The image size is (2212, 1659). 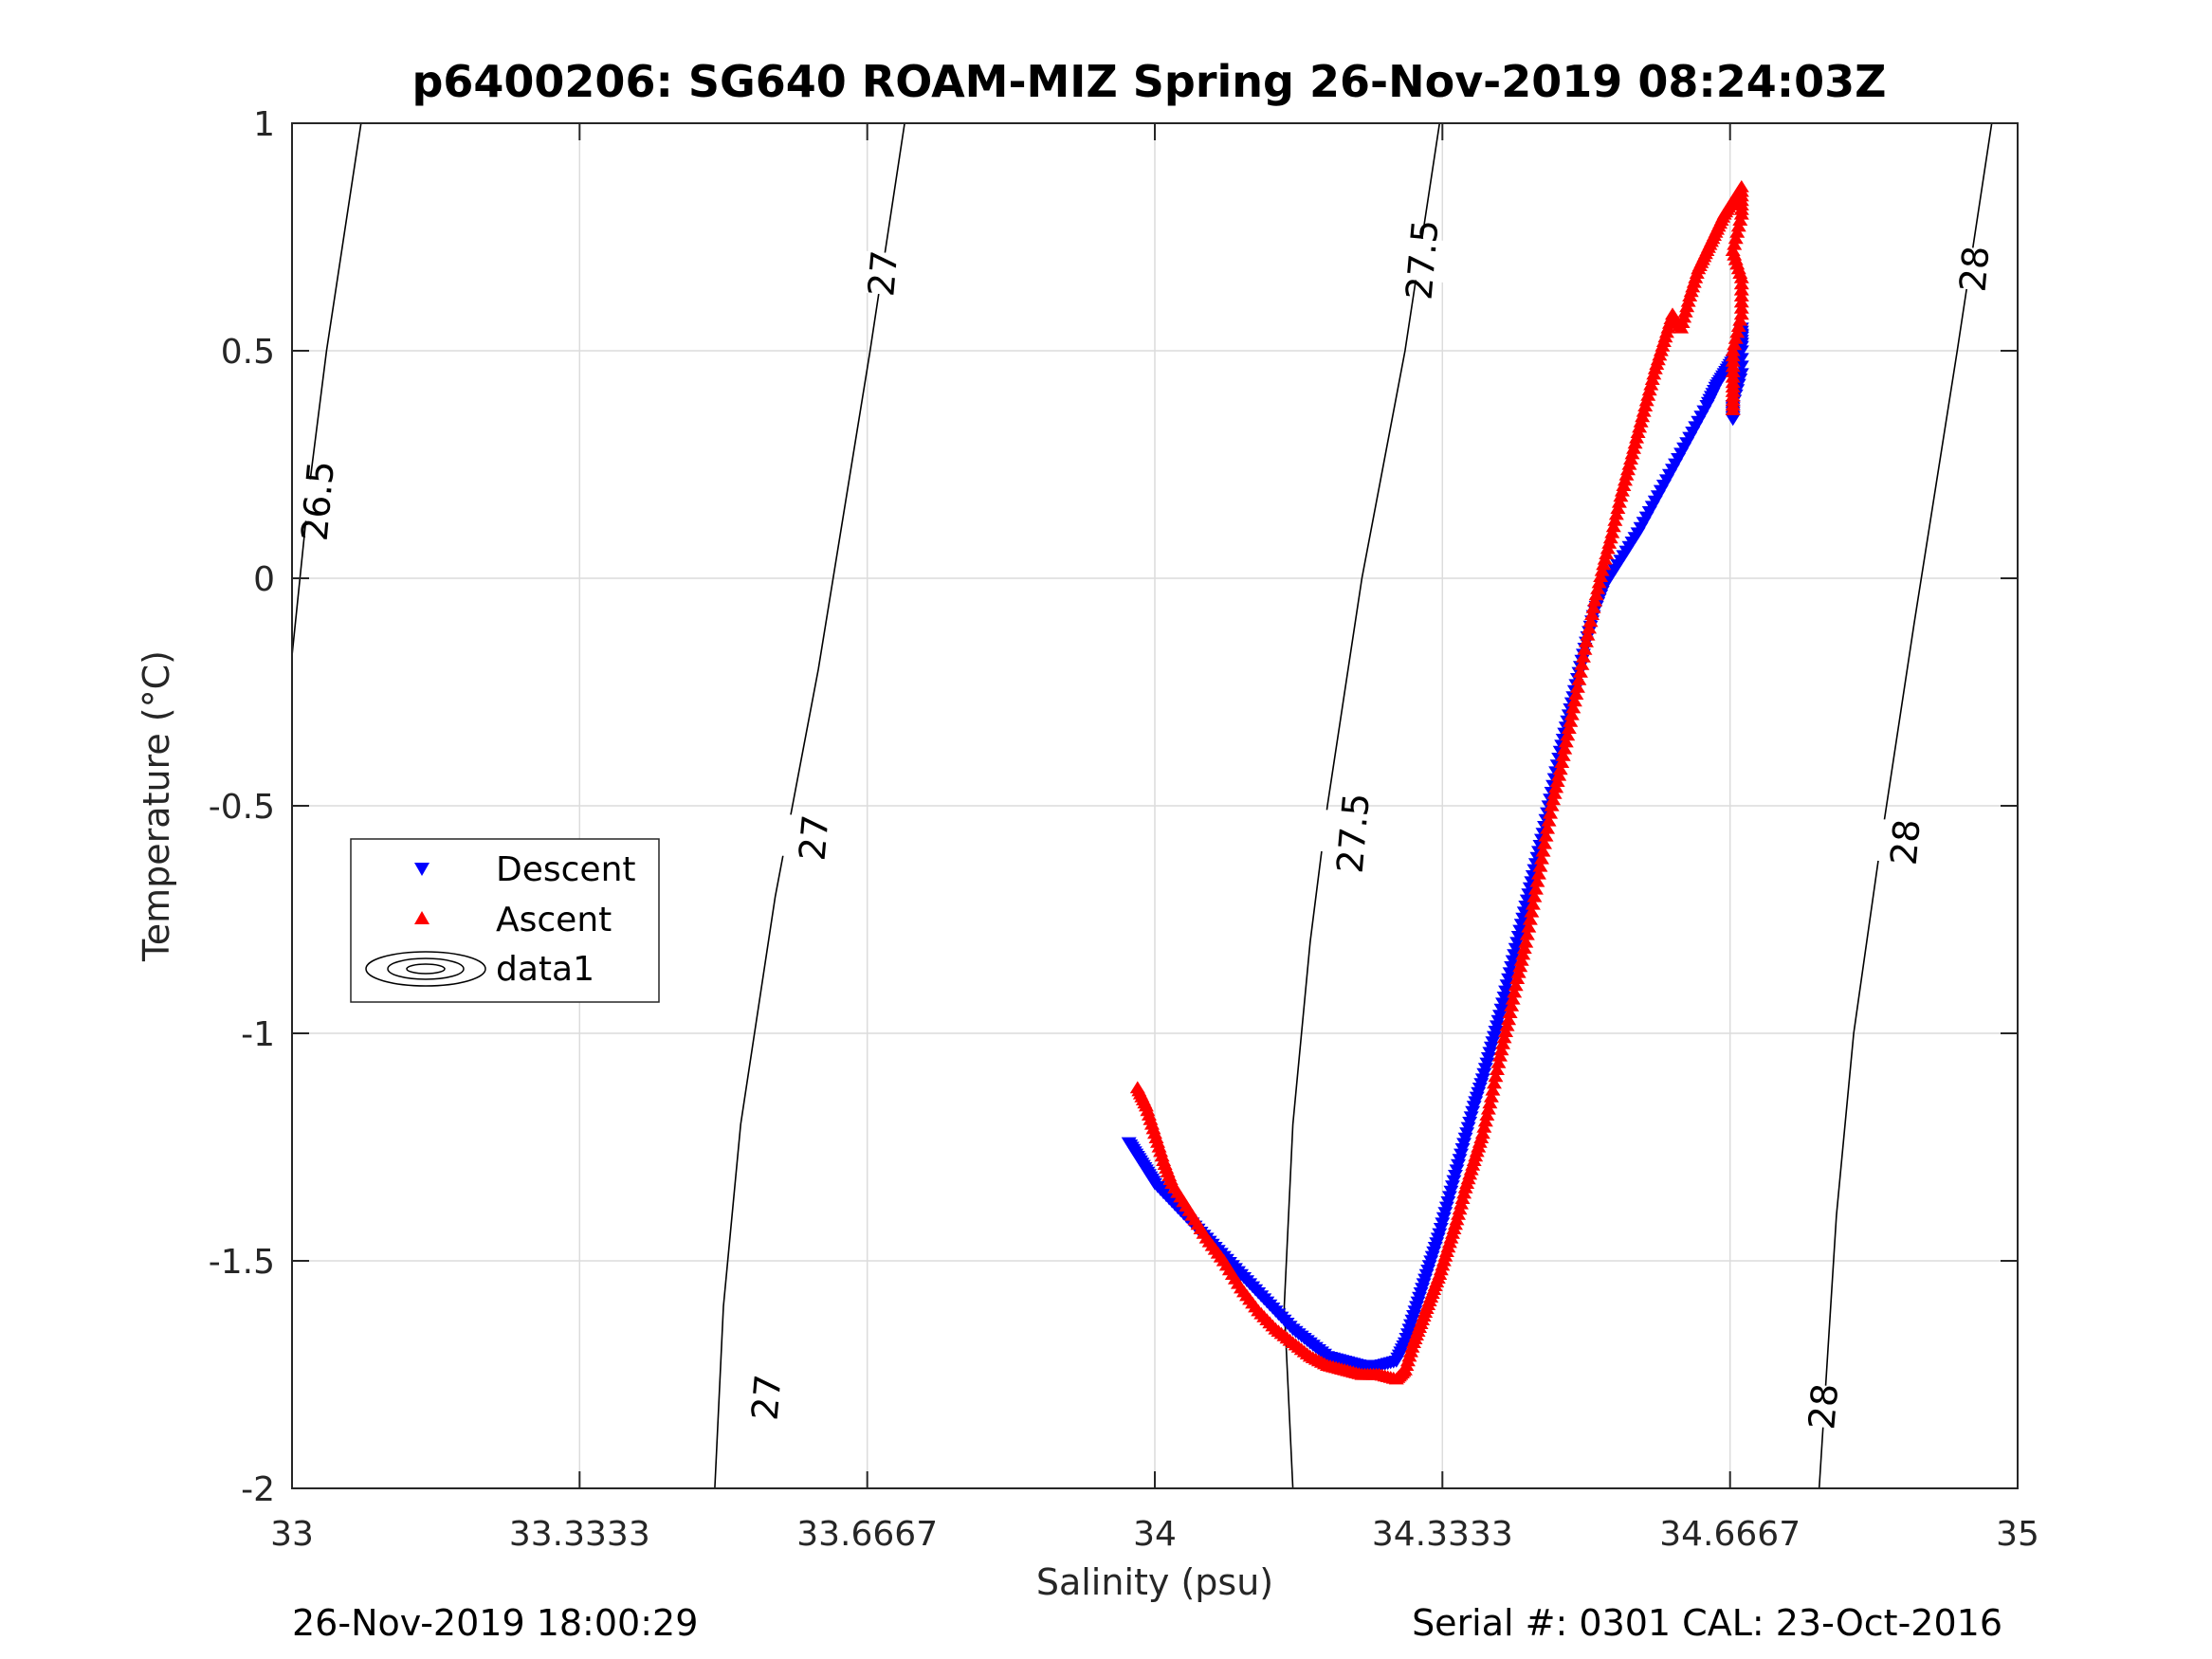 I want to click on x-tick-label: 35, so click(x=2017, y=1534).